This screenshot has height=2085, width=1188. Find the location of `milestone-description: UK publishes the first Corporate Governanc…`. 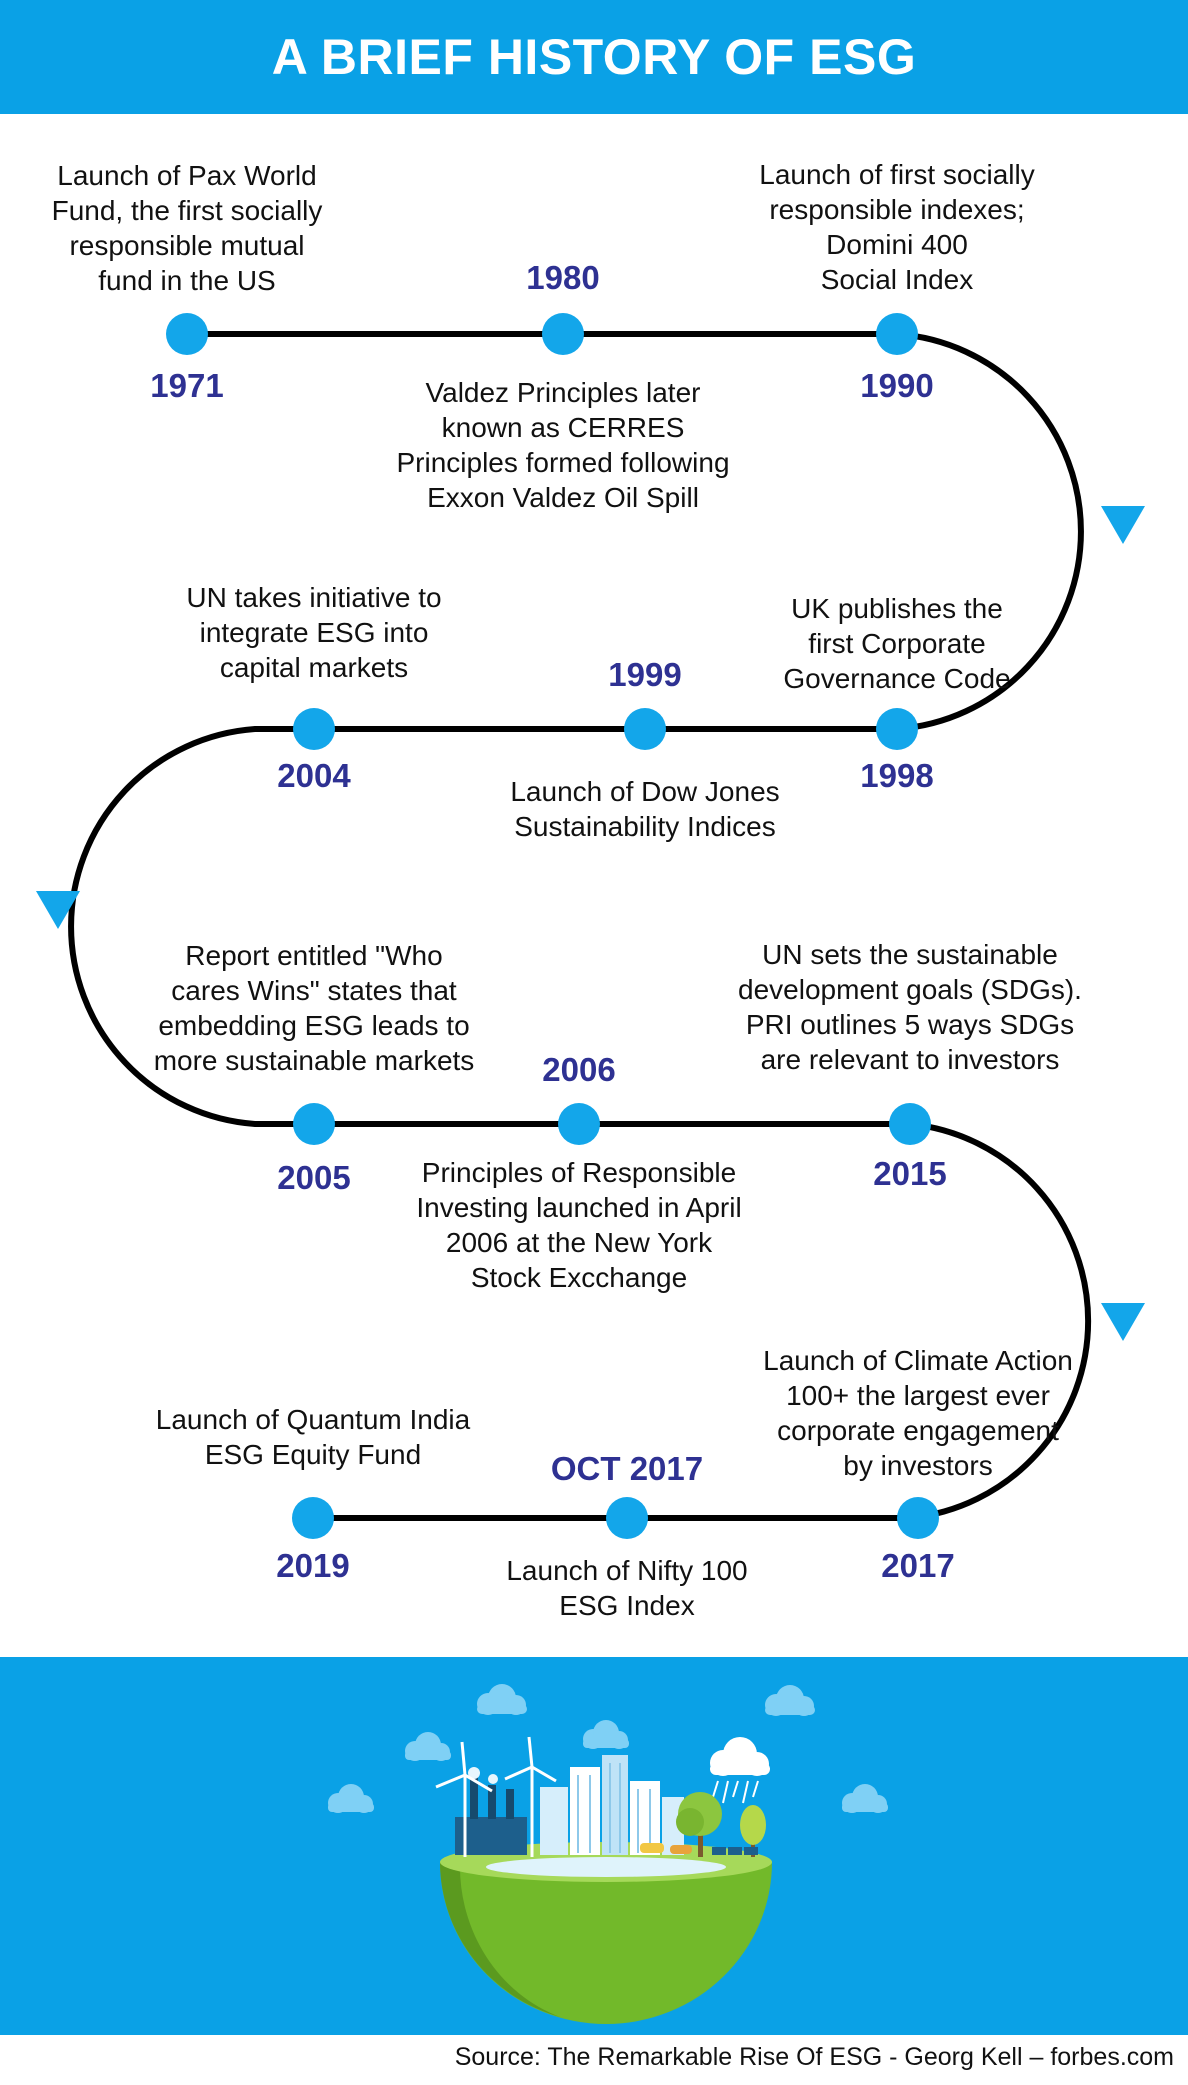

milestone-description: UK publishes the first Corporate Governanc… is located at coordinates (896, 643).